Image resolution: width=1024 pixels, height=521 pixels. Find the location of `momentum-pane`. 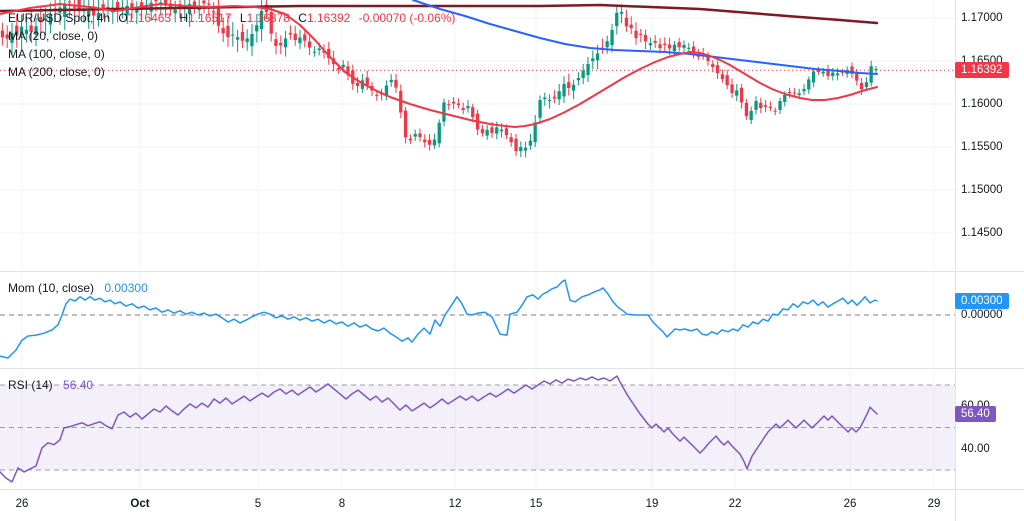

momentum-pane is located at coordinates (477, 319).